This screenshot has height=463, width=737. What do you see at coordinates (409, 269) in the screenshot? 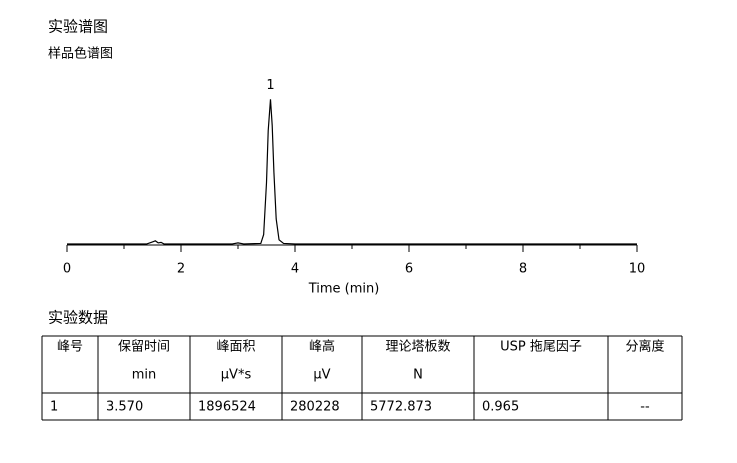
I see `x-tick-label: 6` at bounding box center [409, 269].